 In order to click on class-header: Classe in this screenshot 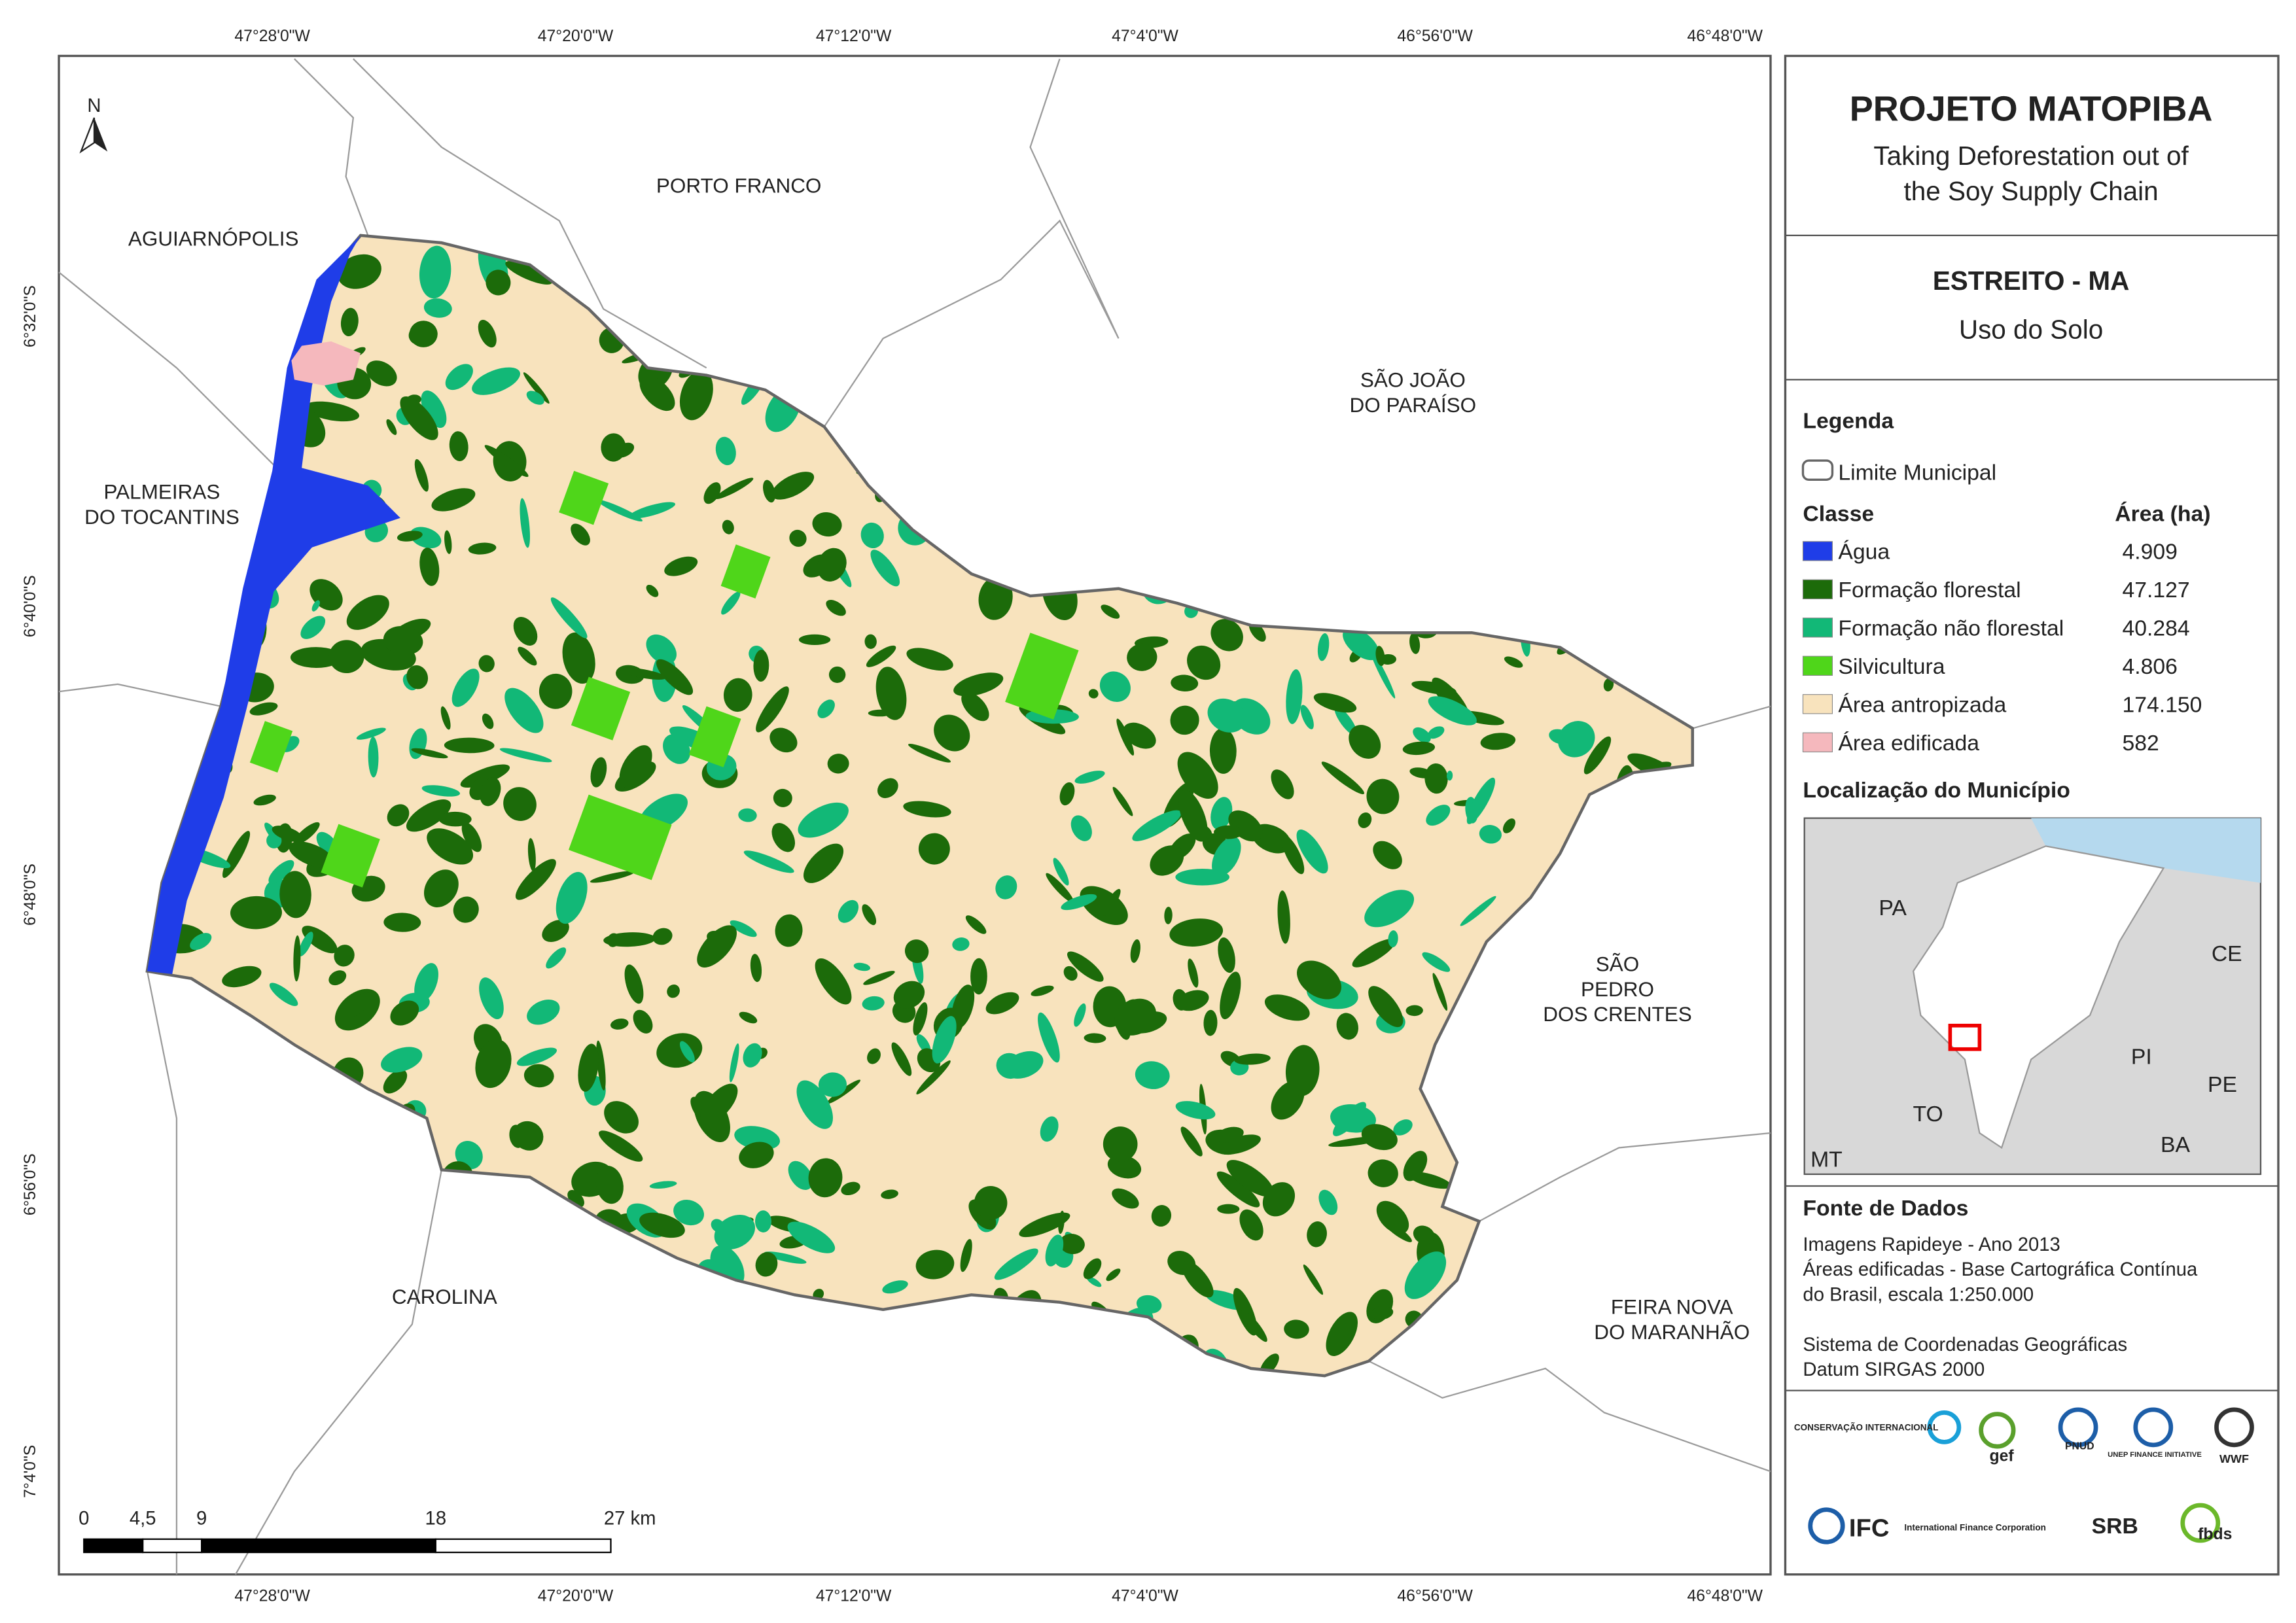, I will do `click(1838, 513)`.